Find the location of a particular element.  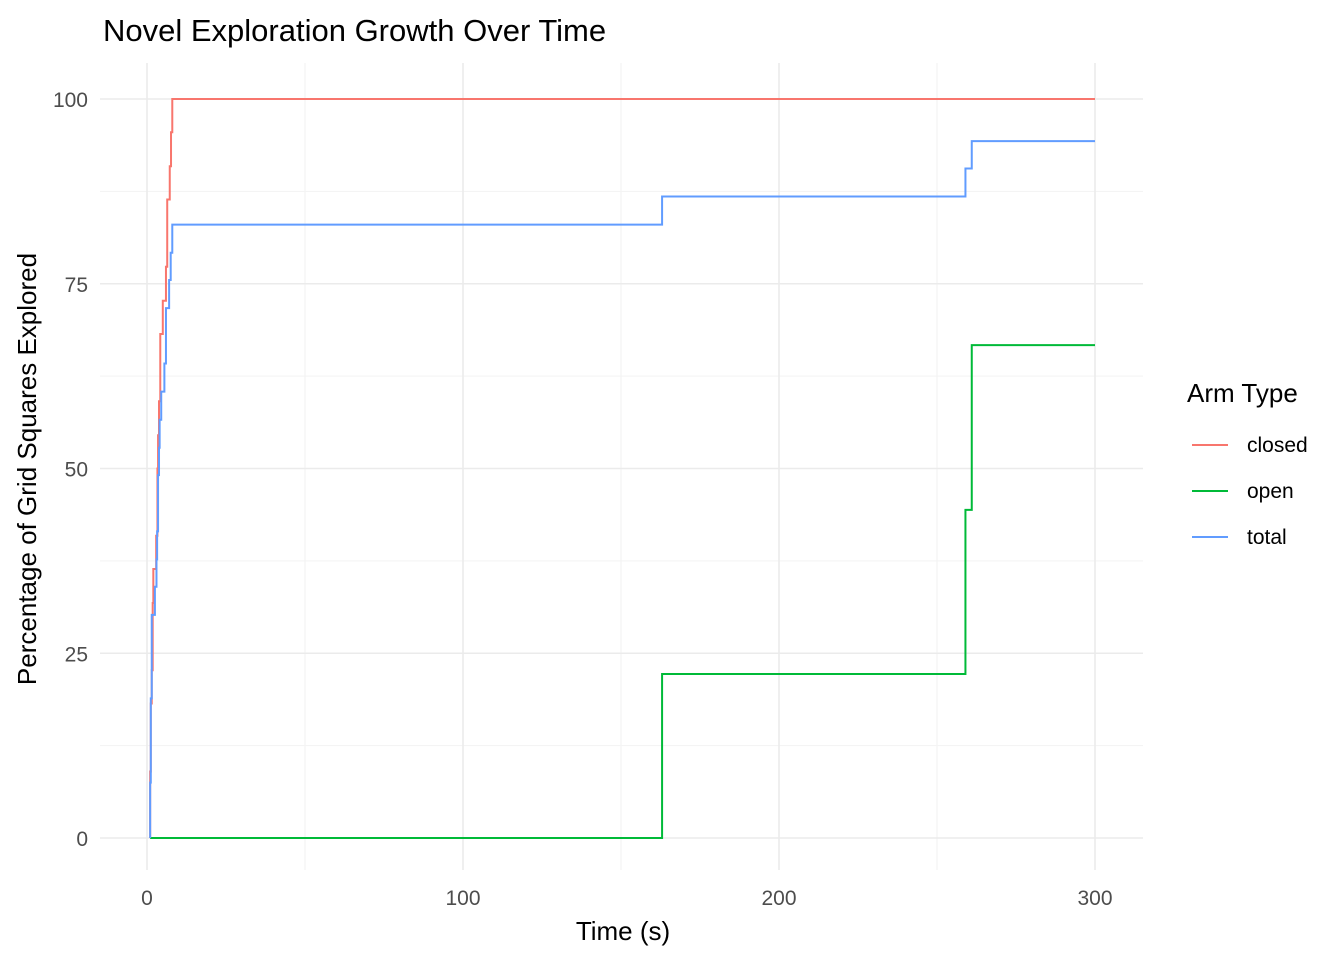

x-tick-label: 100 is located at coordinates (462, 898).